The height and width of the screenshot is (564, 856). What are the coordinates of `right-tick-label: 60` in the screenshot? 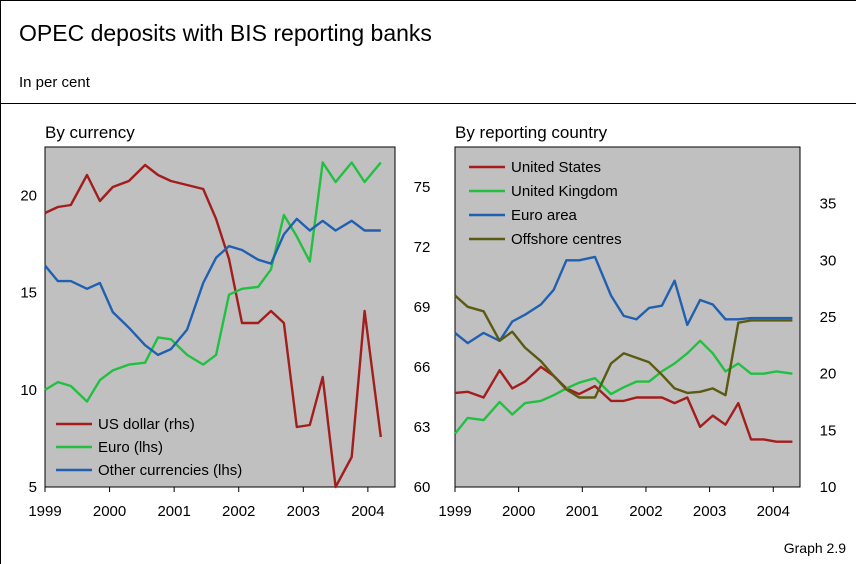 It's located at (422, 487).